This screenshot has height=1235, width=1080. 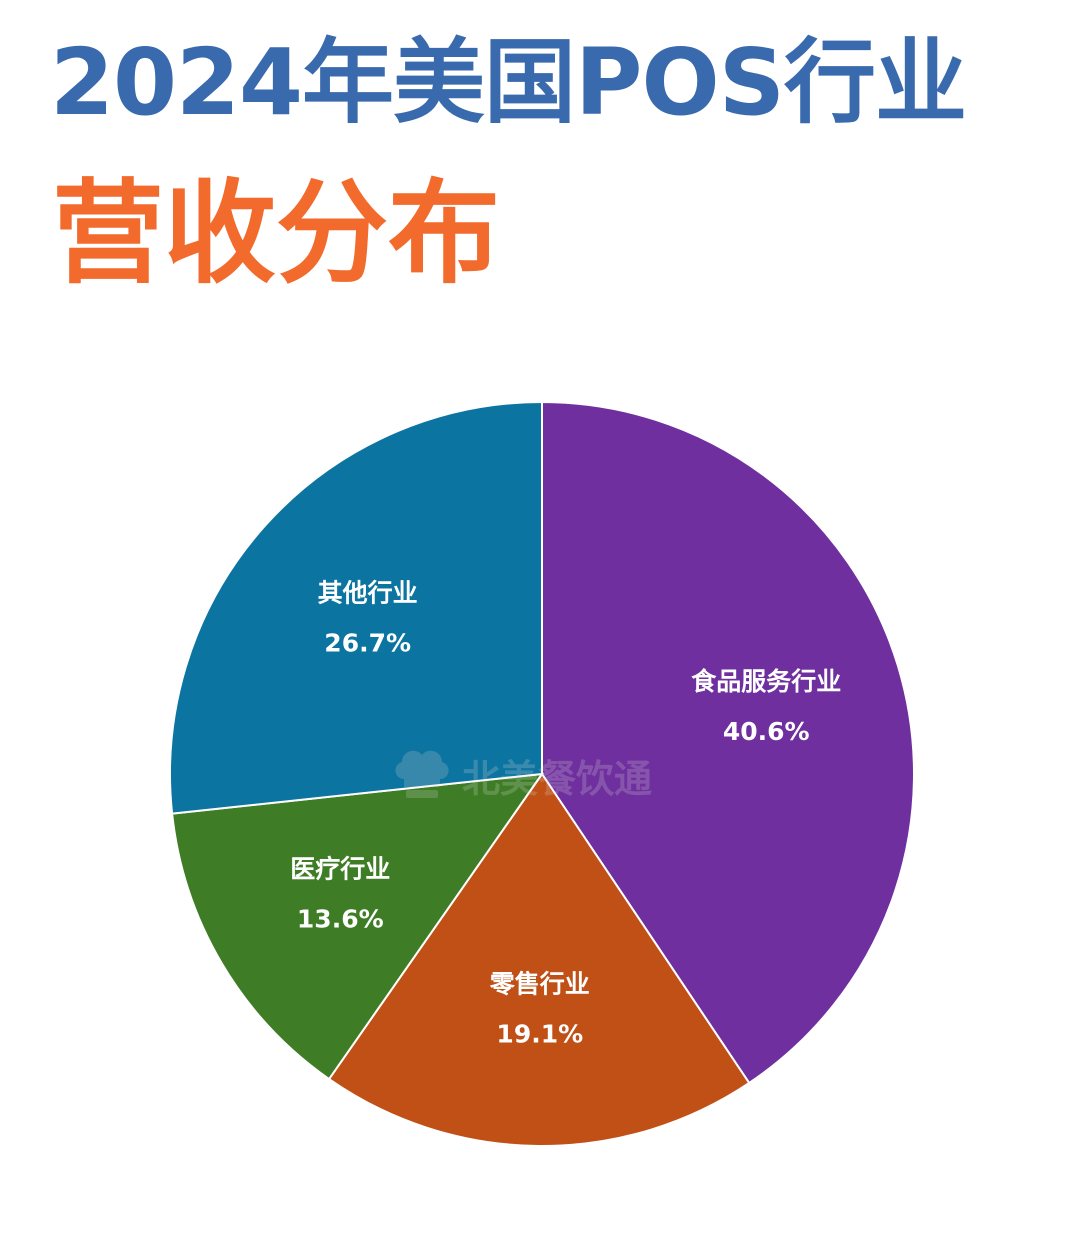 What do you see at coordinates (368, 592) in the screenshot?
I see `slice-category-label-3: 其他行业` at bounding box center [368, 592].